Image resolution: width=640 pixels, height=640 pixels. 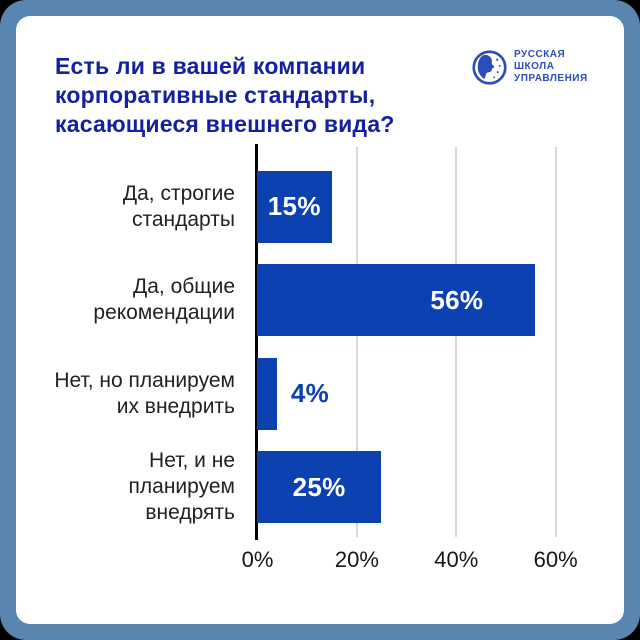 I want to click on chart-row: Нет, и не планируем внедрять 25%, so click(x=320, y=488).